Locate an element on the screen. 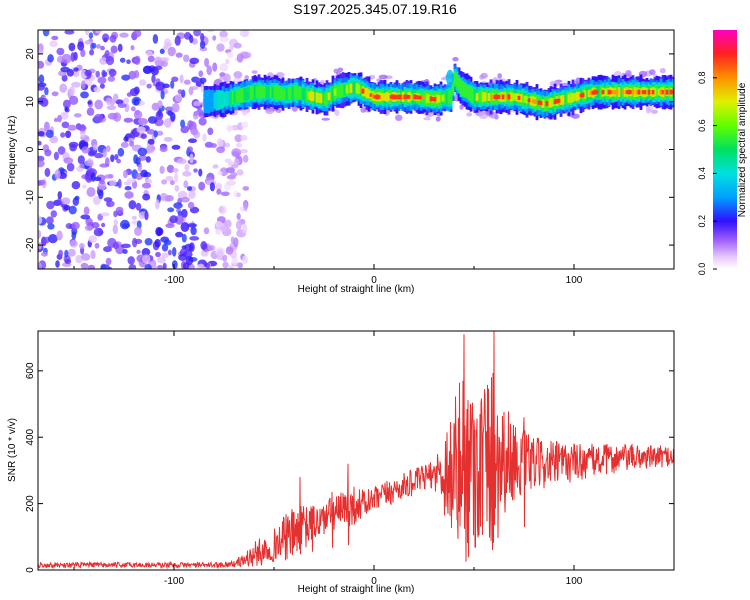 This screenshot has width=750, height=600. x-tick-label: 0 is located at coordinates (374, 581).